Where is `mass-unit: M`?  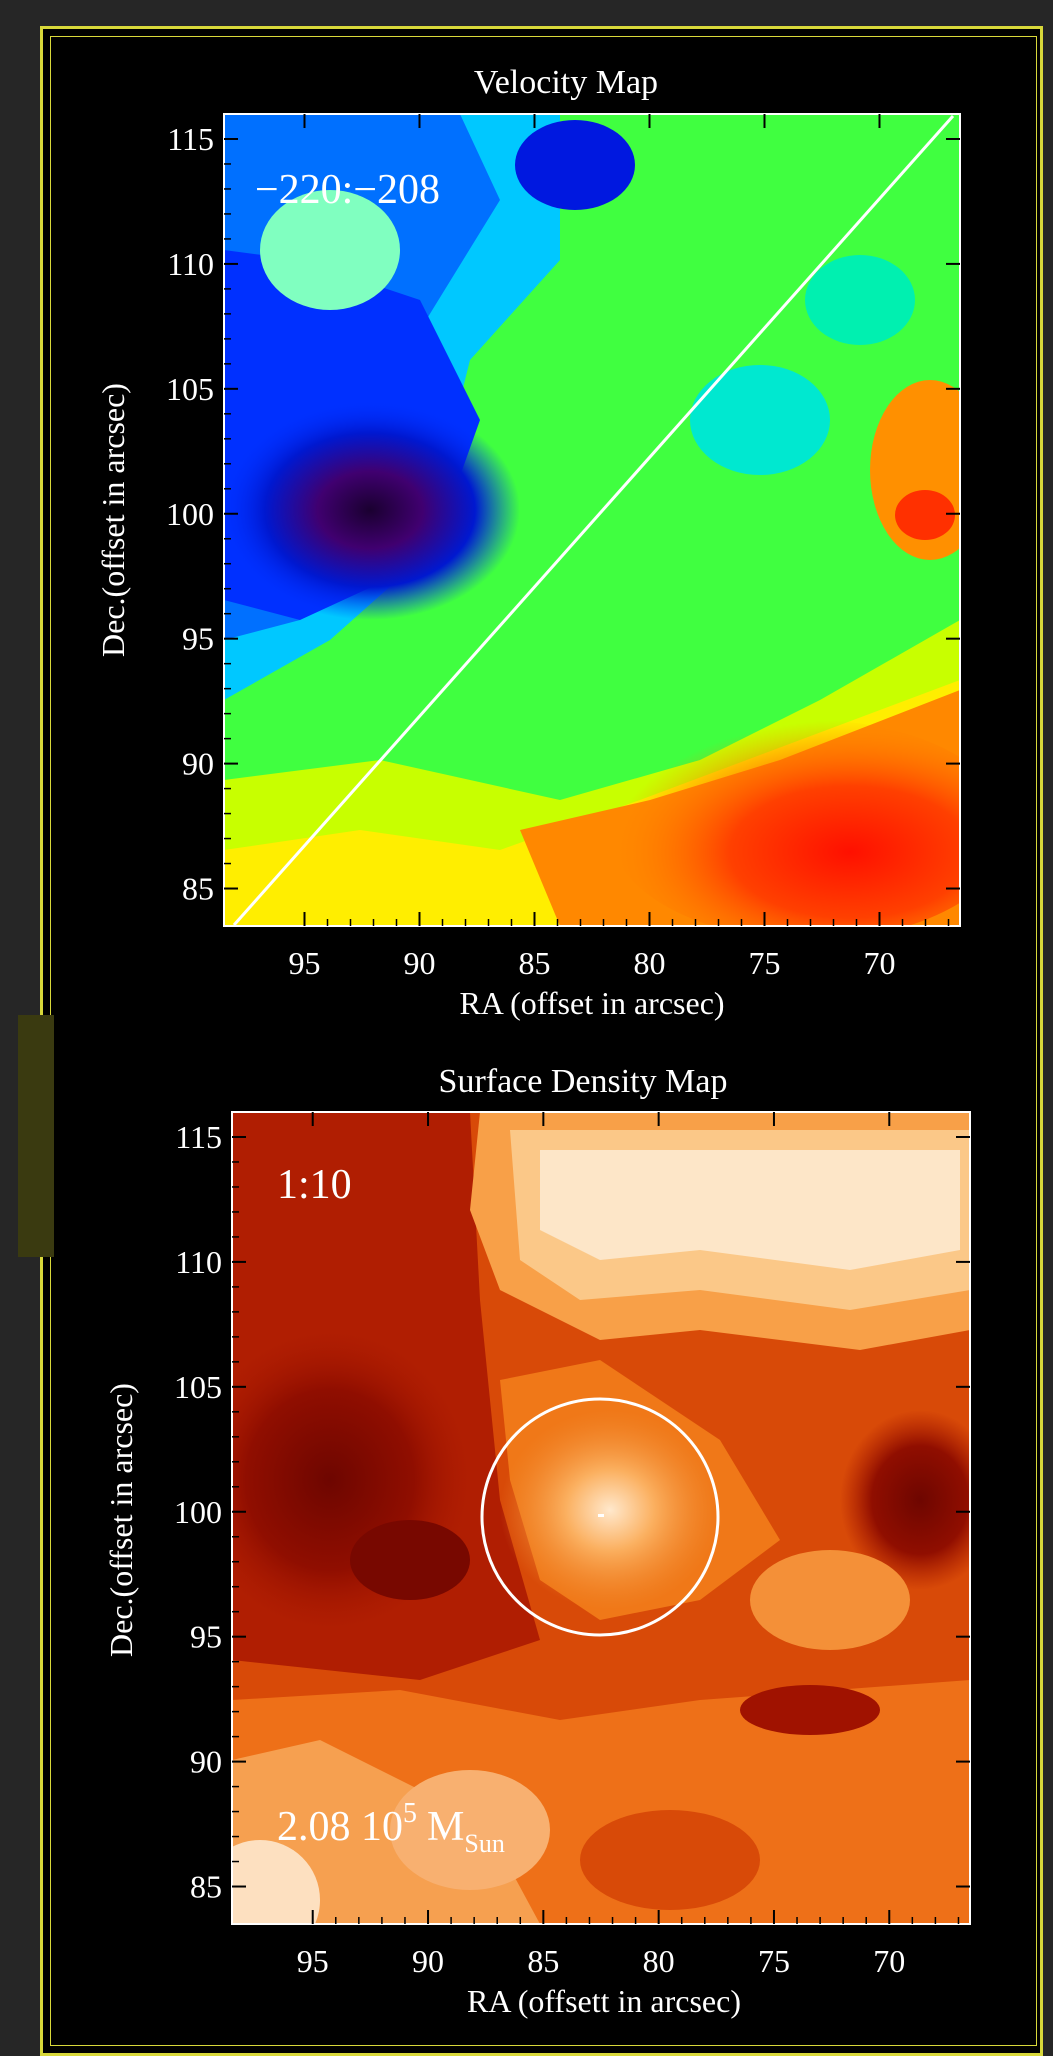
mass-unit: M is located at coordinates (445, 1827).